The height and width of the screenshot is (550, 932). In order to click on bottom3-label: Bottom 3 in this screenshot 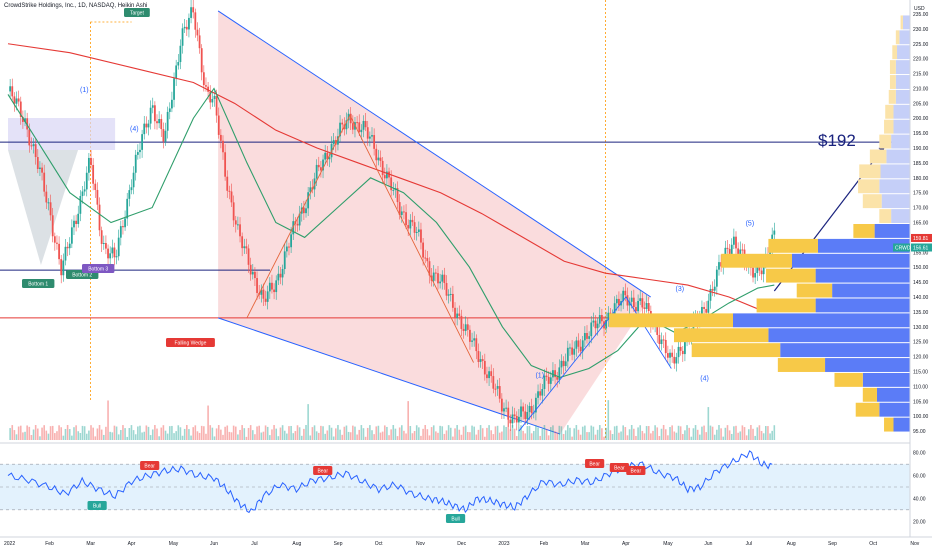, I will do `click(98, 269)`.